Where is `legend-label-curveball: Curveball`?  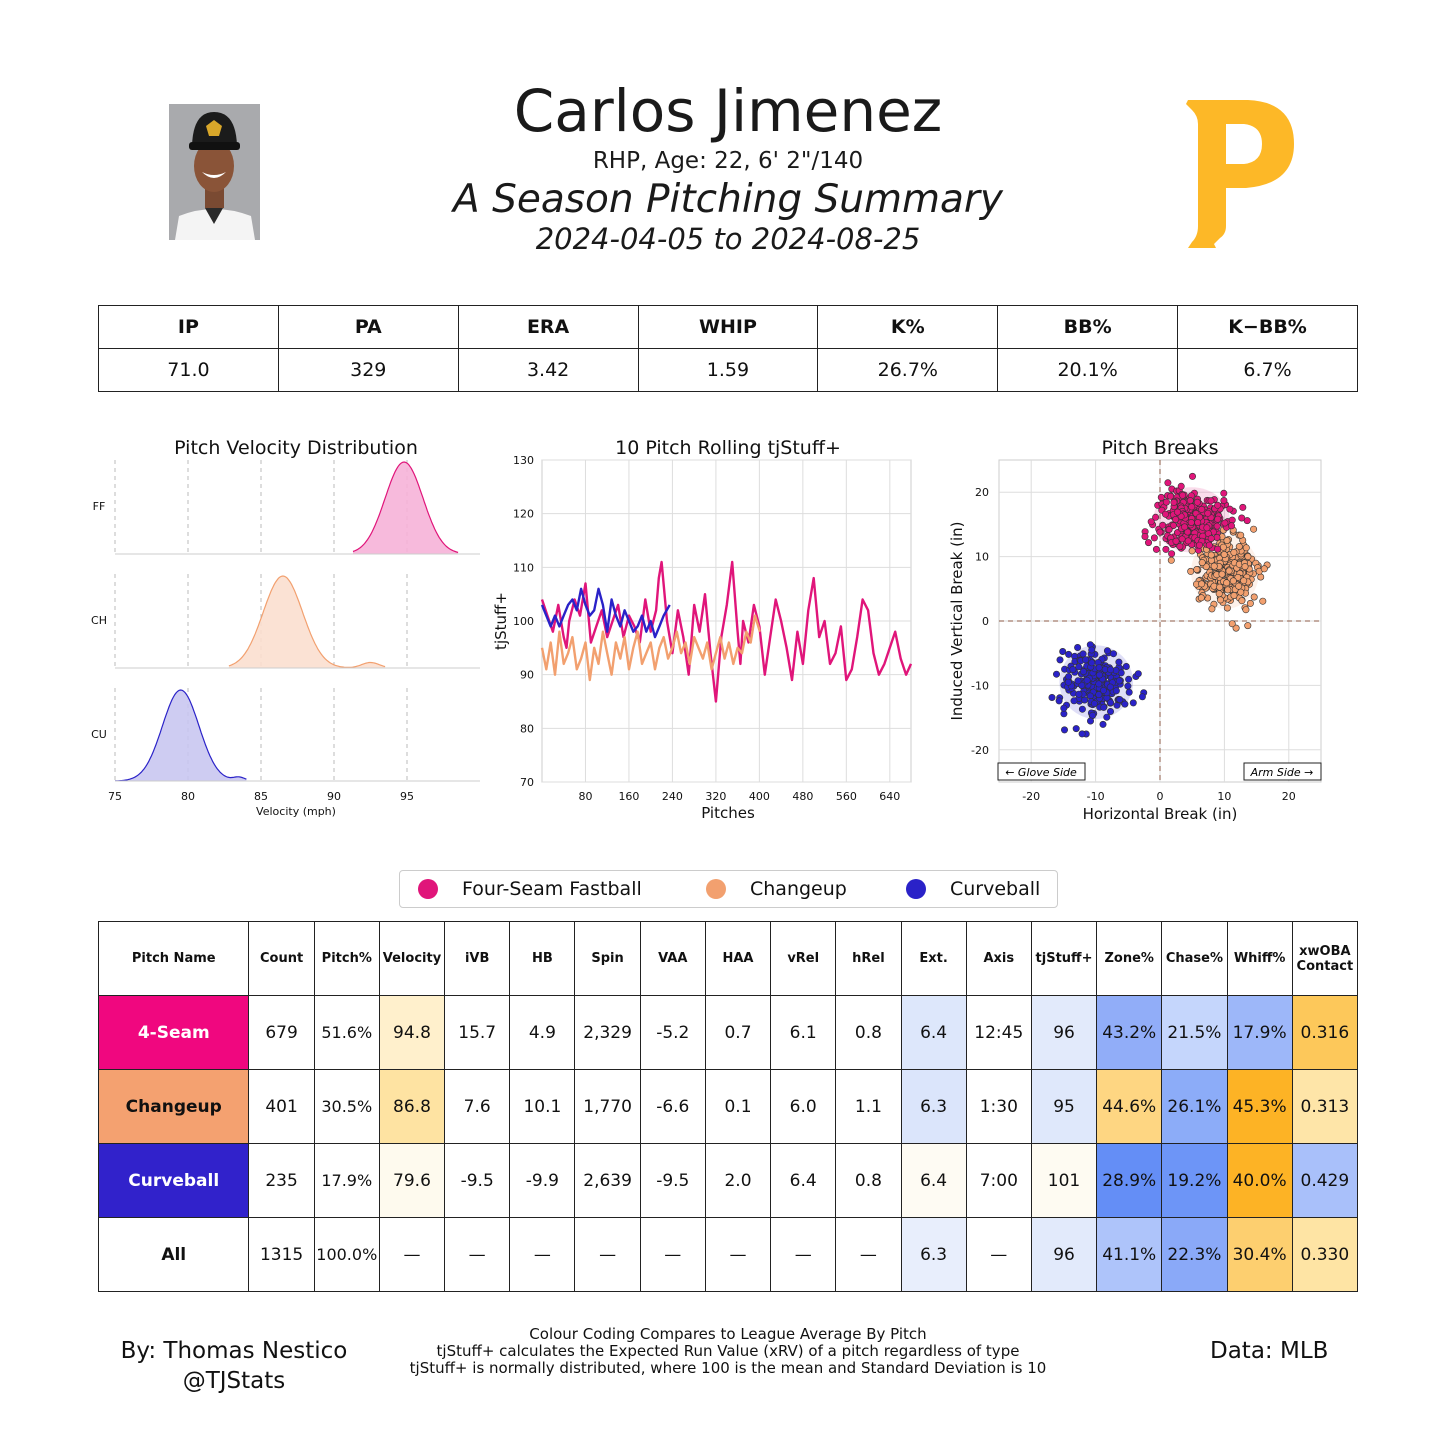
legend-label-curveball: Curveball is located at coordinates (995, 889).